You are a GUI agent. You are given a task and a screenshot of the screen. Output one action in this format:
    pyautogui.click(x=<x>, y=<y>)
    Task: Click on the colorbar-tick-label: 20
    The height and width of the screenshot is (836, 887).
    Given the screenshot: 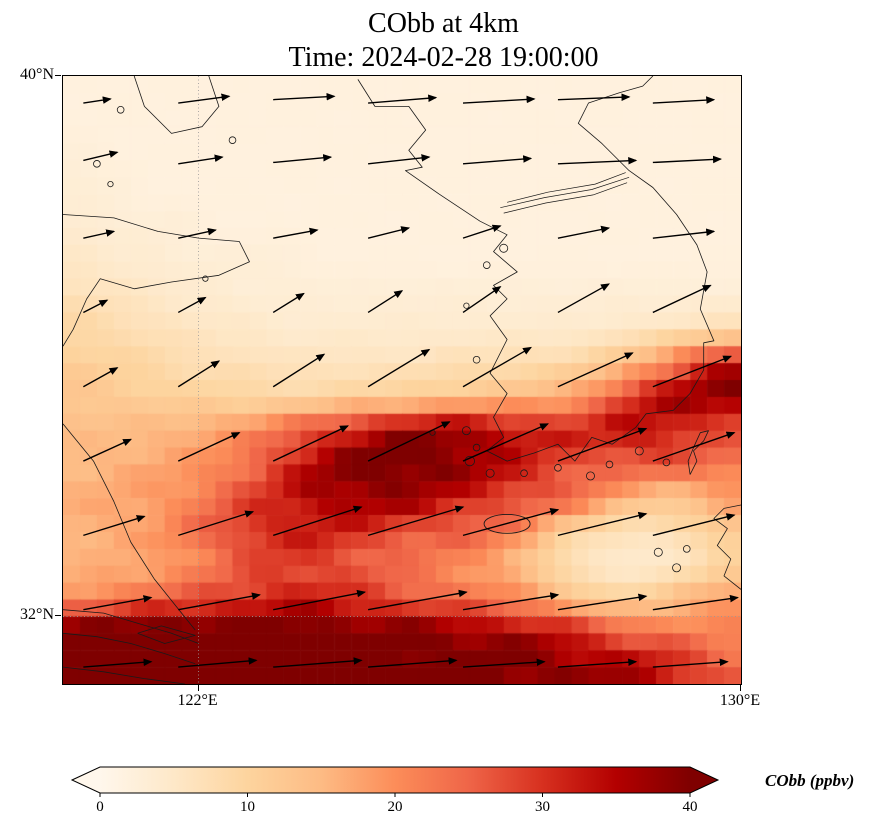 What is the action you would take?
    pyautogui.click(x=395, y=807)
    